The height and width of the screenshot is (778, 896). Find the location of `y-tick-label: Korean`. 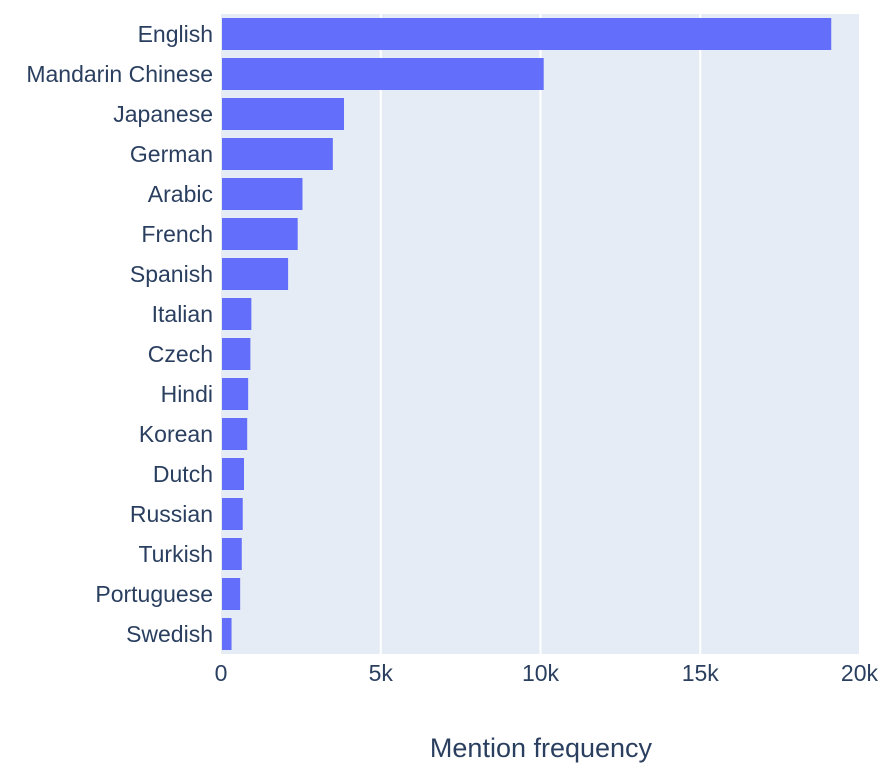

y-tick-label: Korean is located at coordinates (176, 434).